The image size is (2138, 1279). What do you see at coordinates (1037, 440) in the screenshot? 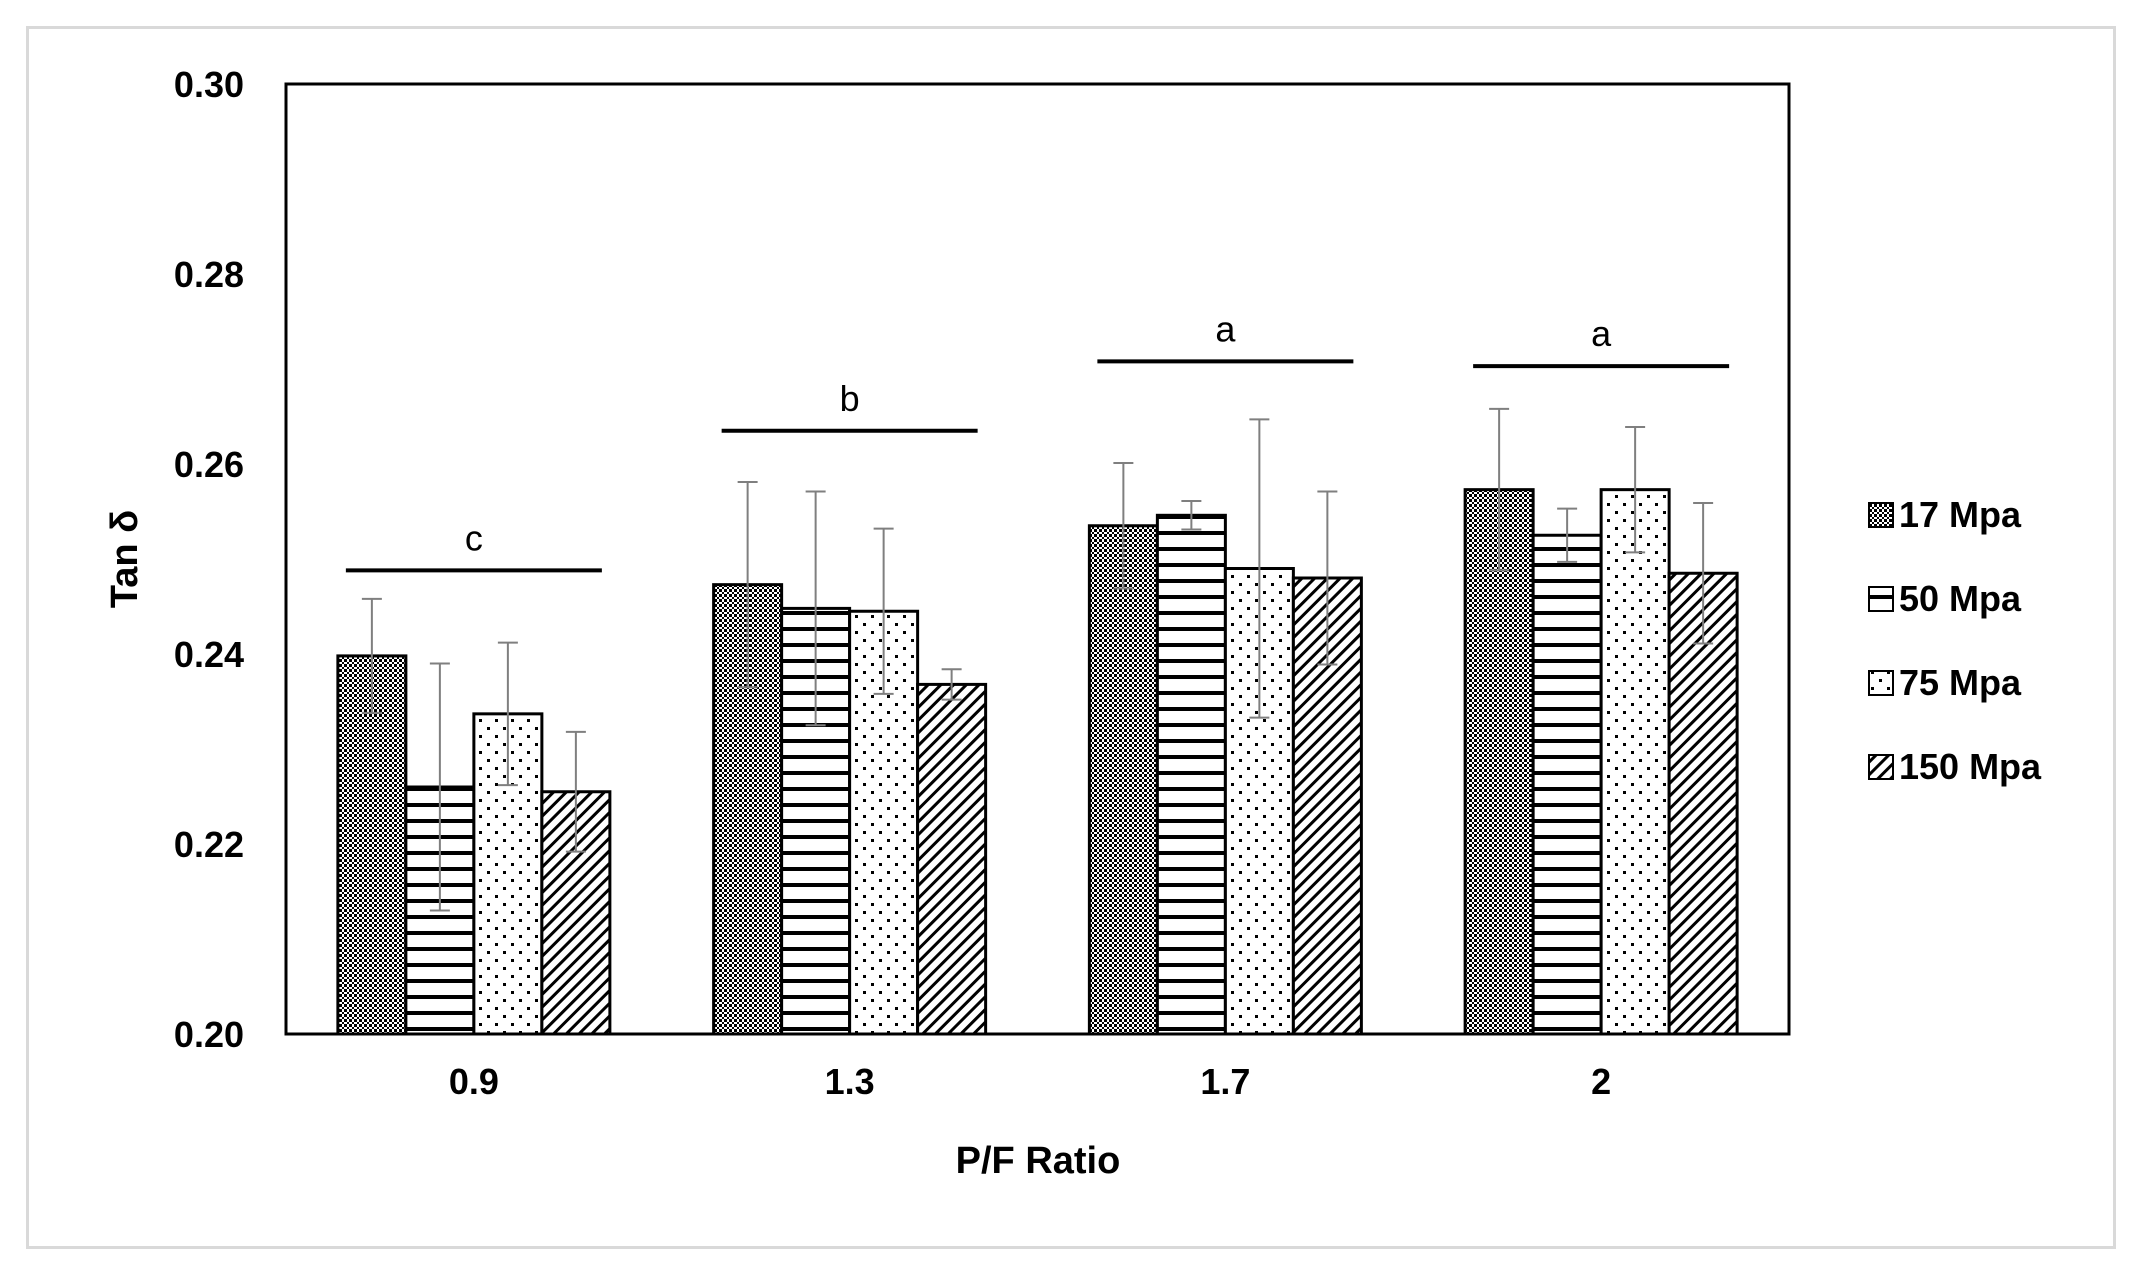
I see `significance-layer: c b a a` at bounding box center [1037, 440].